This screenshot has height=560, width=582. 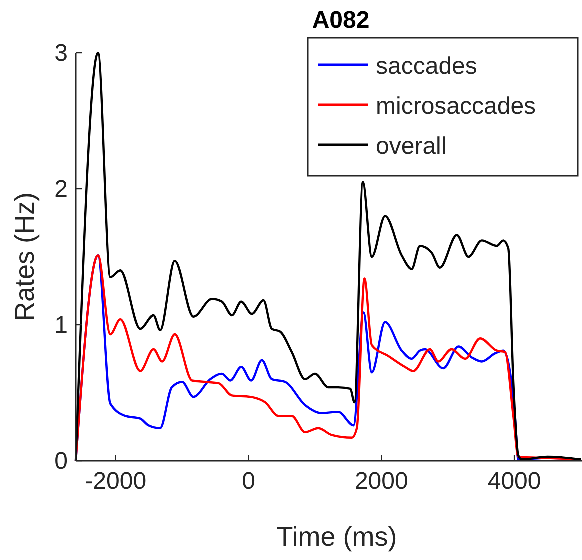 I want to click on x-tick-label: -2000, so click(x=116, y=481).